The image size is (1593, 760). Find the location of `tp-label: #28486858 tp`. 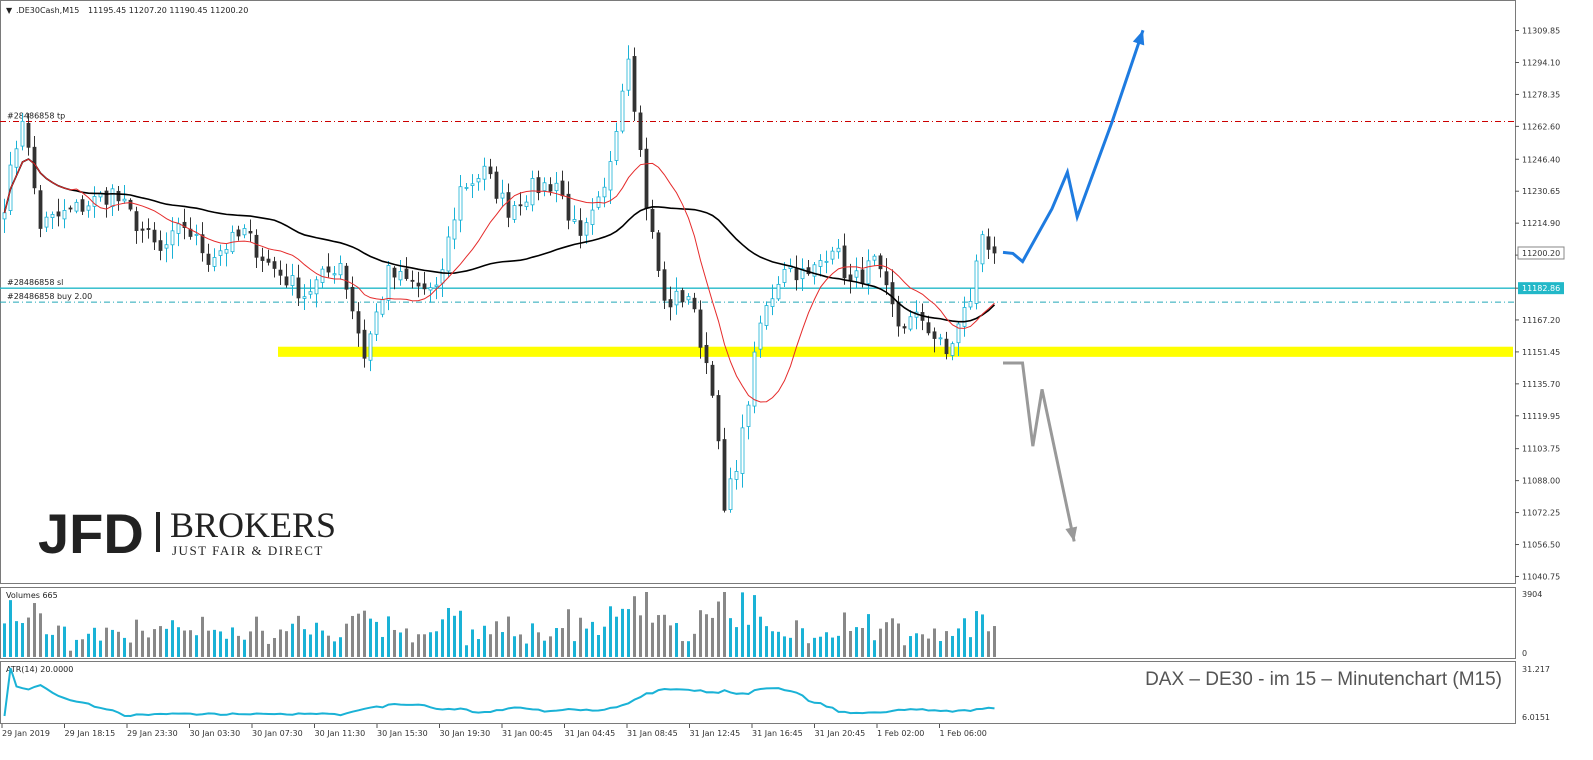

tp-label: #28486858 tp is located at coordinates (36, 116).